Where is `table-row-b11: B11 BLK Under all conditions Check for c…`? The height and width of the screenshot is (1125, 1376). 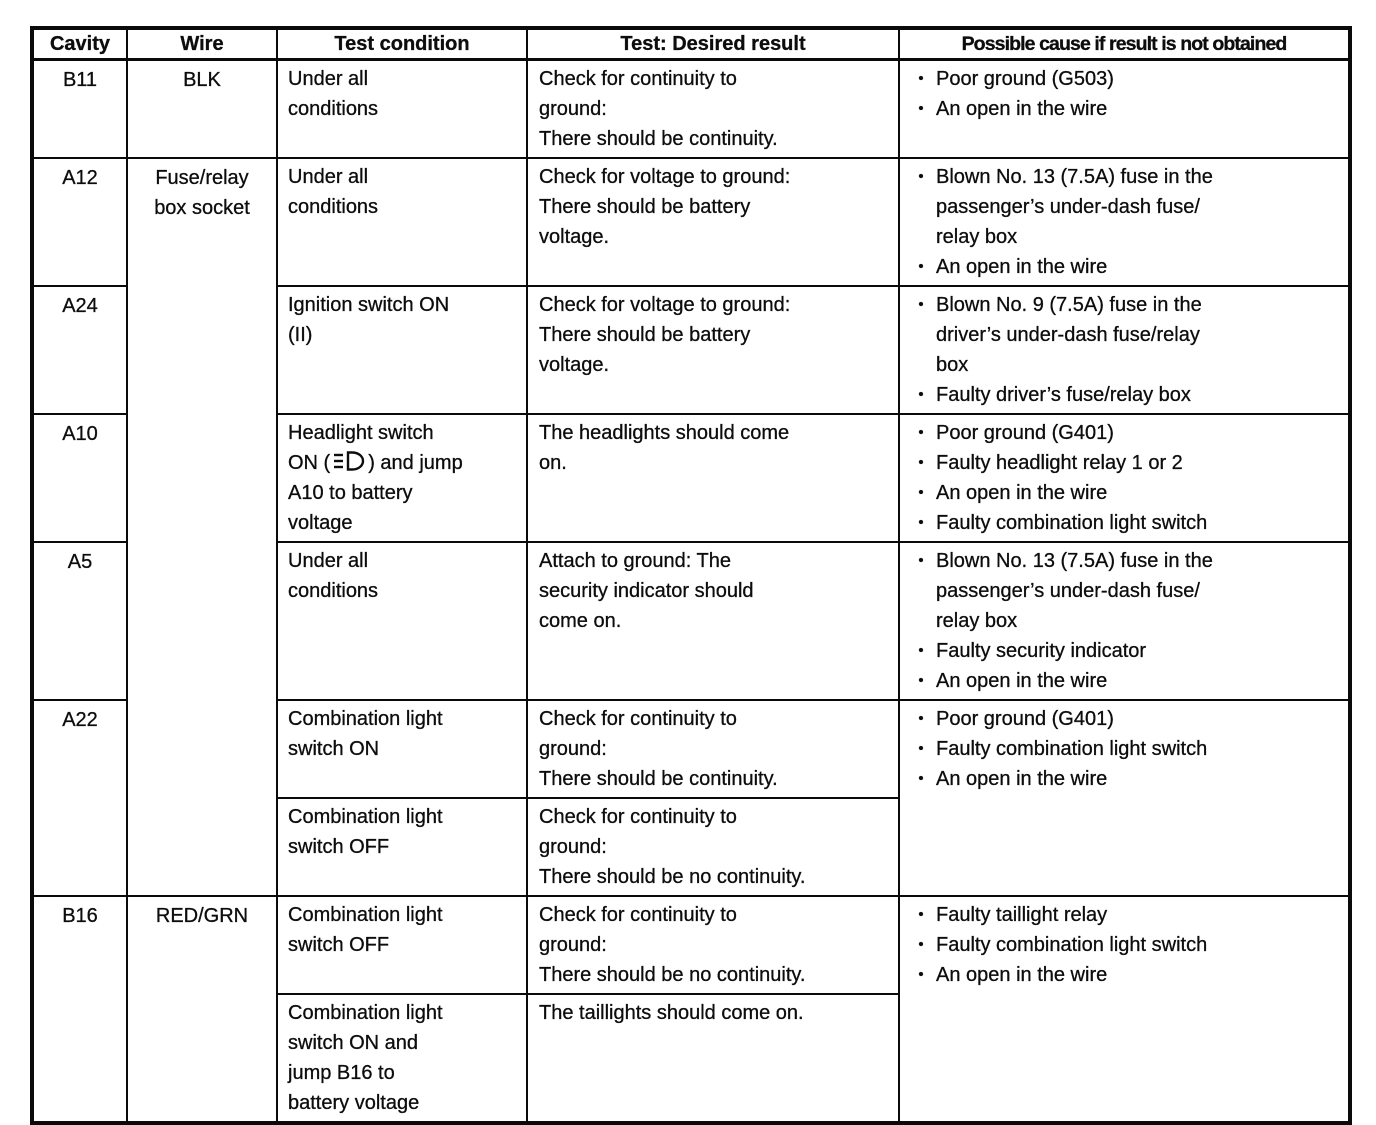
table-row-b11: B11 BLK Under all conditions Check for c… is located at coordinates (691, 108).